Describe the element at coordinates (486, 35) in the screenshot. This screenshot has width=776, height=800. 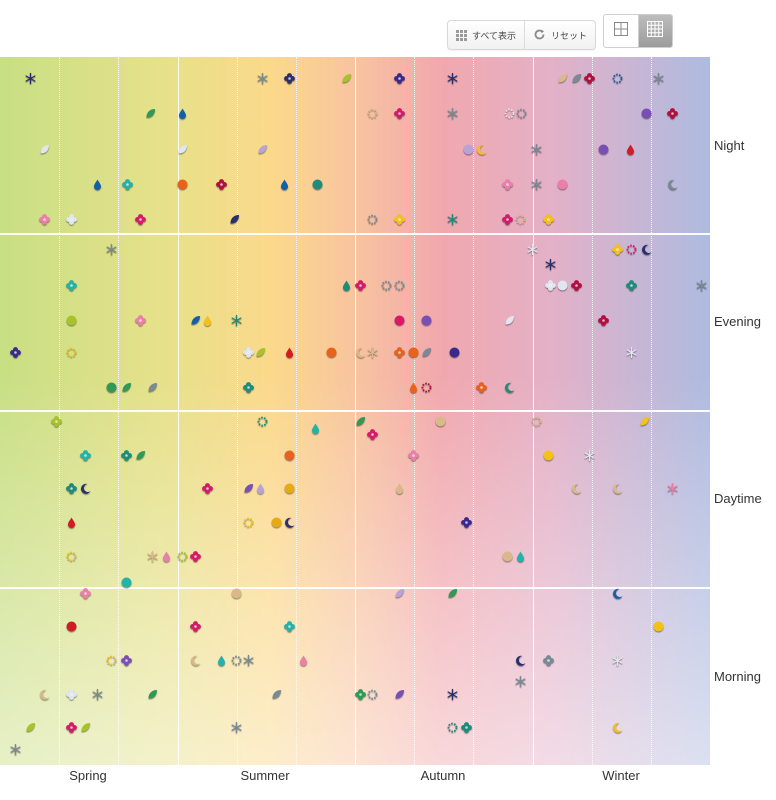
I see `show-all-button: すべて表示` at that location.